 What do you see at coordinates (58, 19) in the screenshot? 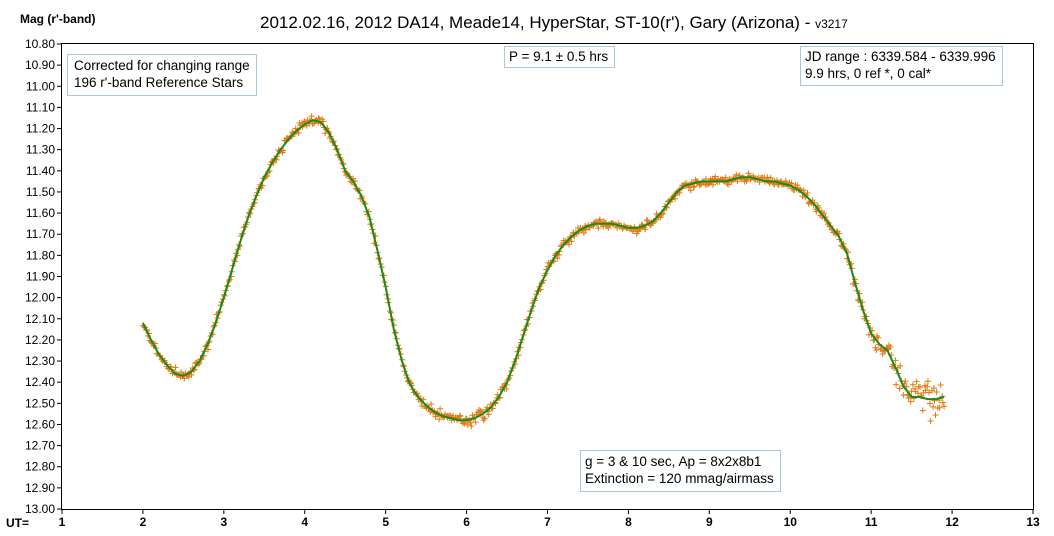
I see `y-axis-label: Mag (r'-band)` at bounding box center [58, 19].